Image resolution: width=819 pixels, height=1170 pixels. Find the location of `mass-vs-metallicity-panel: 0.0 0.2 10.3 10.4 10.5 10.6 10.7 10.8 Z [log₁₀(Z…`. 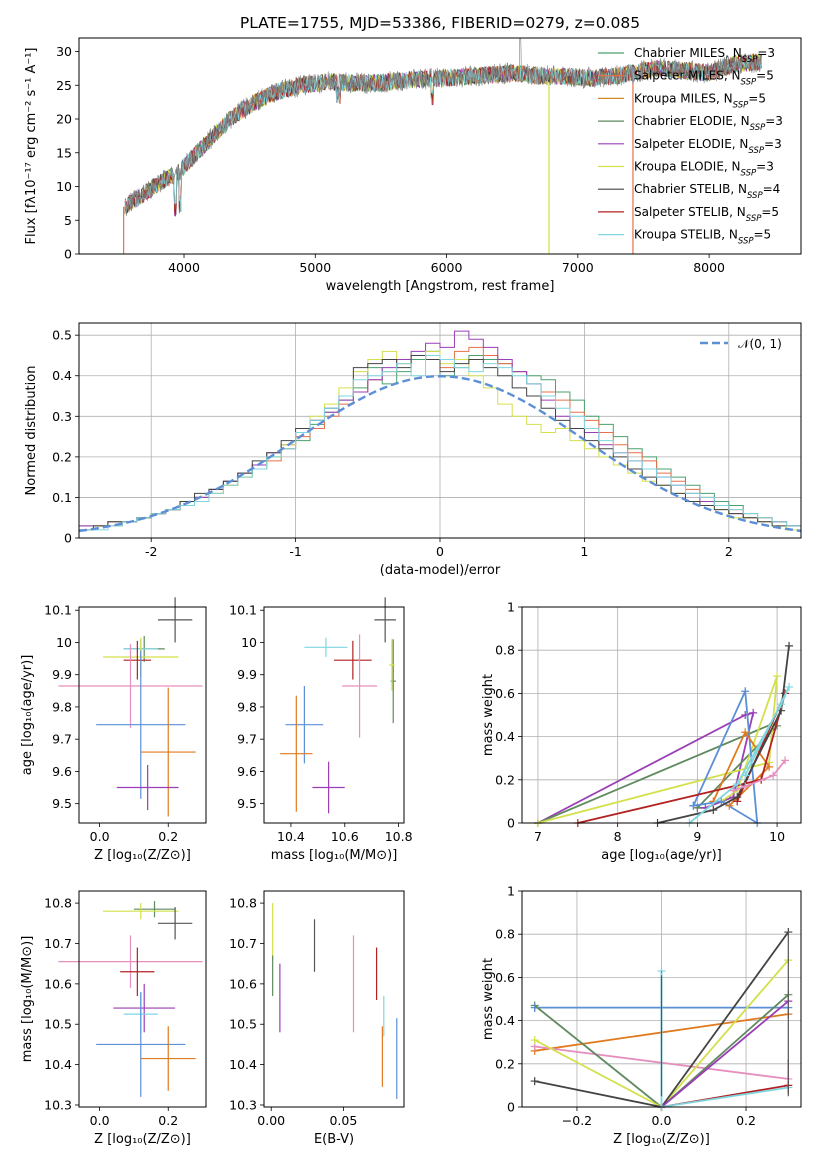

mass-vs-metallicity-panel: 0.0 0.2 10.3 10.4 10.5 10.6 10.7 10.8 Z [log₁₀(Z… is located at coordinates (113, 1018).